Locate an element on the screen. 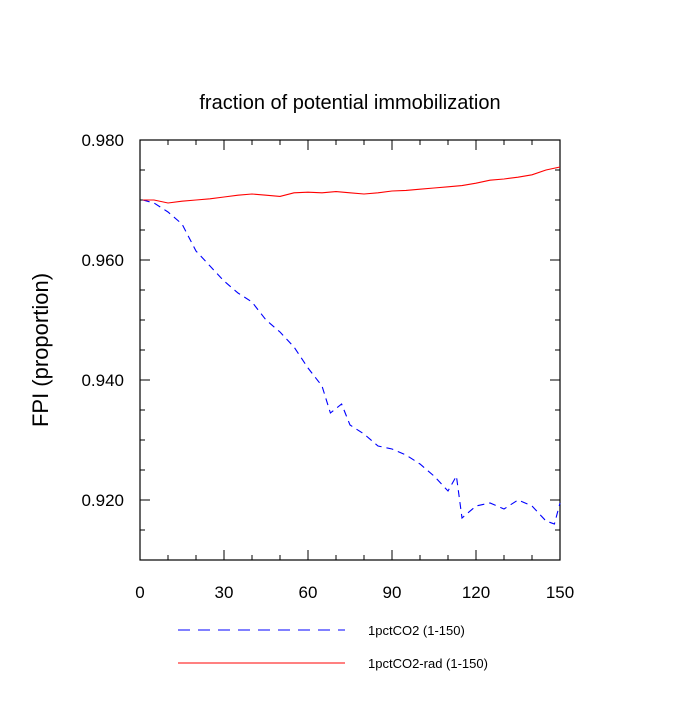 This screenshot has height=705, width=700. y-axis-label: FPI (proportion) is located at coordinates (40, 350).